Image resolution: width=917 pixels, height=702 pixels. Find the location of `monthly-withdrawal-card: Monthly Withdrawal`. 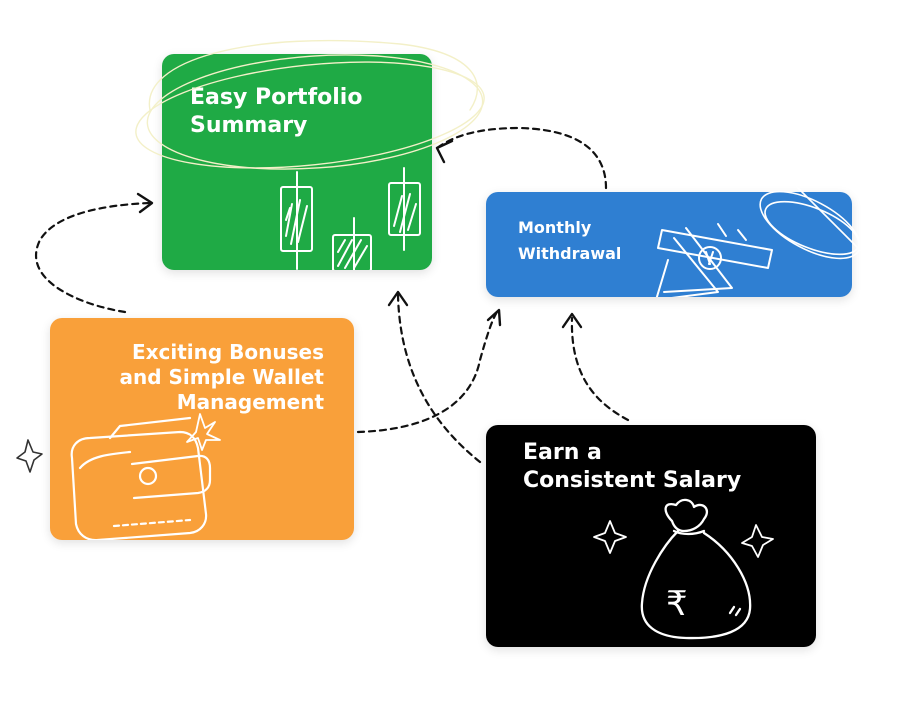

monthly-withdrawal-card: Monthly Withdrawal is located at coordinates (669, 244).